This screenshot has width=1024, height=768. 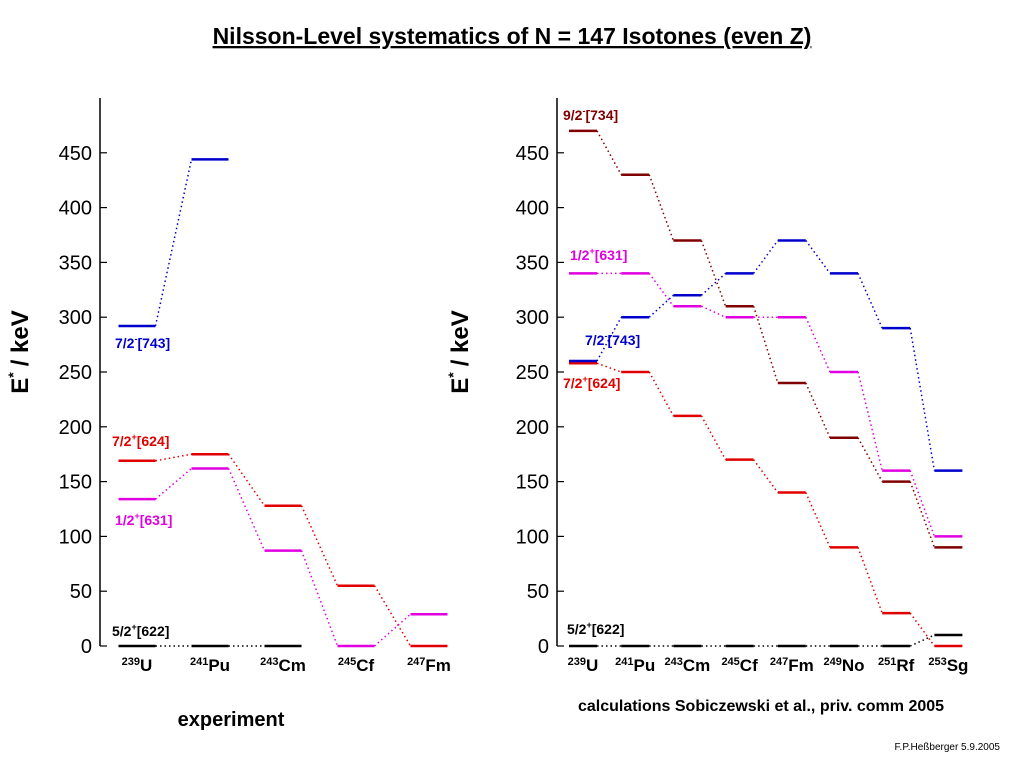 What do you see at coordinates (604, 383) in the screenshot?
I see `label-orbit: [624]` at bounding box center [604, 383].